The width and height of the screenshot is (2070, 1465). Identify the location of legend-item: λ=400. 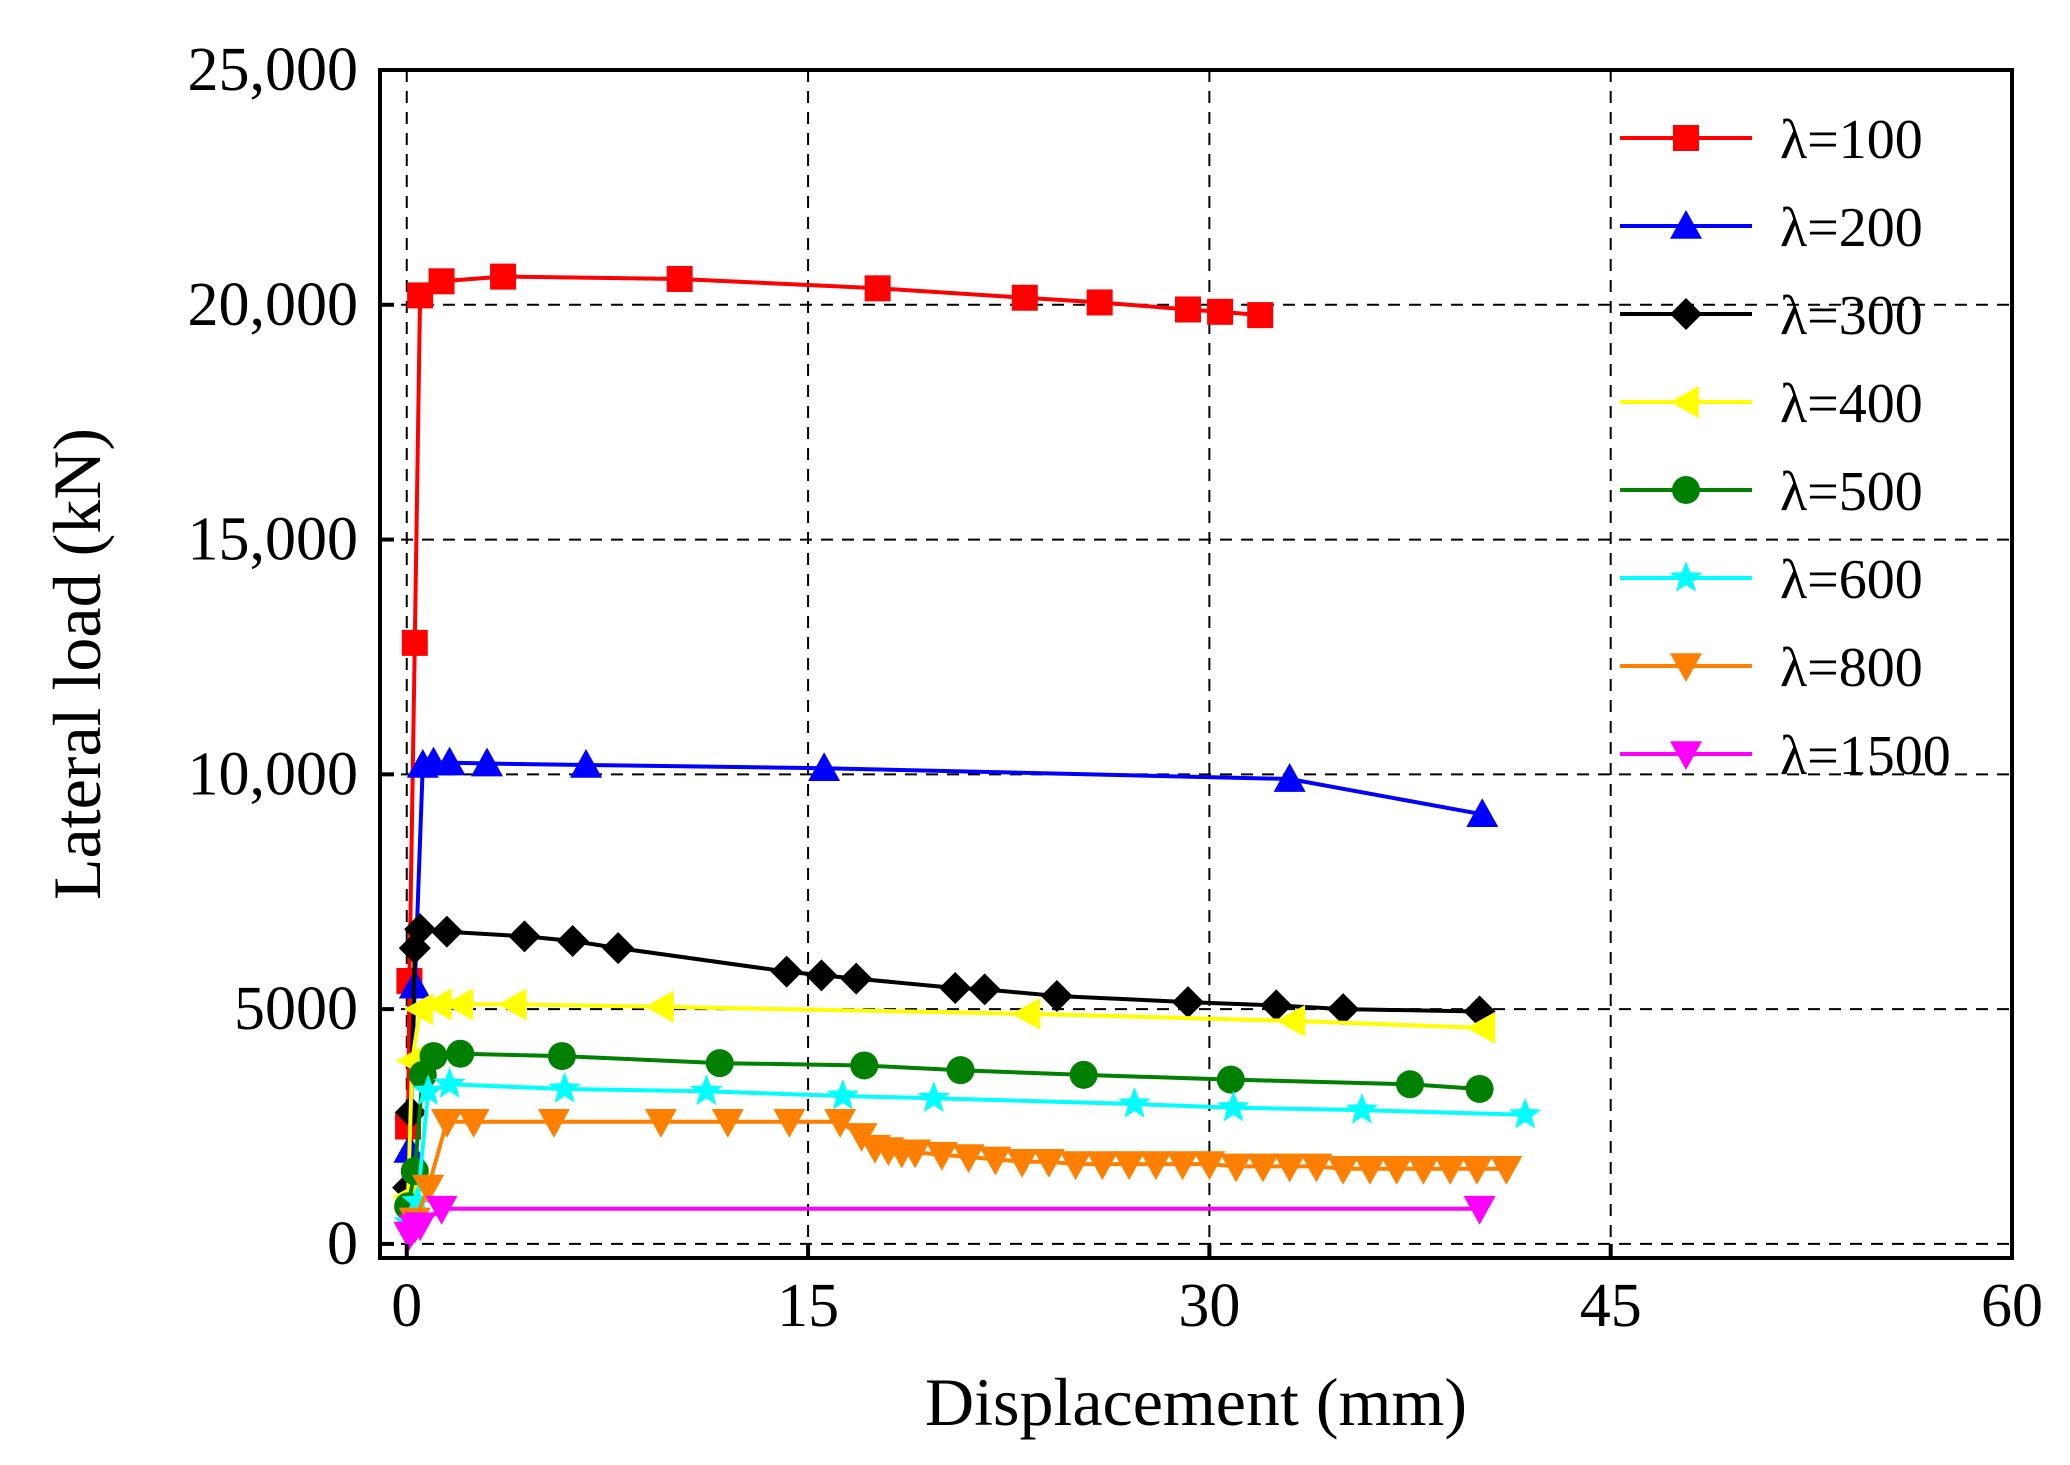
(1771, 404).